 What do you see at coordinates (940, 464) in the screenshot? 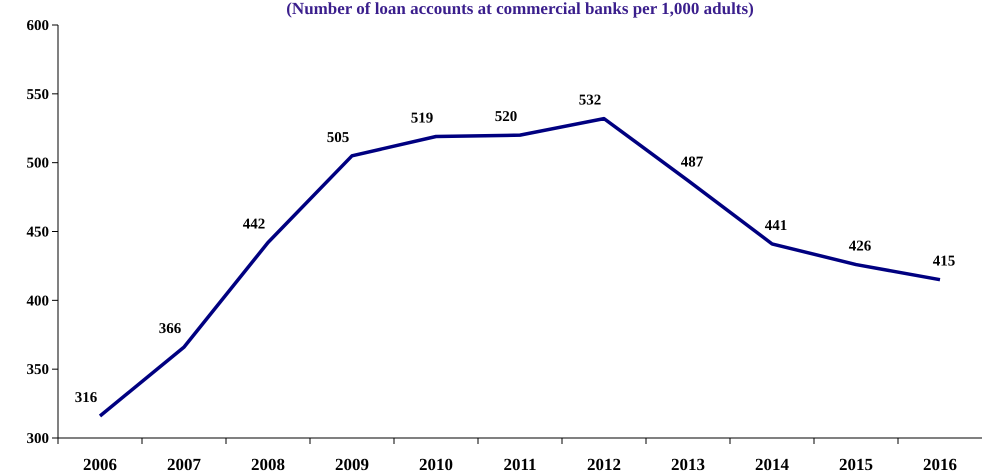
I see `x-tick-label: 2016` at bounding box center [940, 464].